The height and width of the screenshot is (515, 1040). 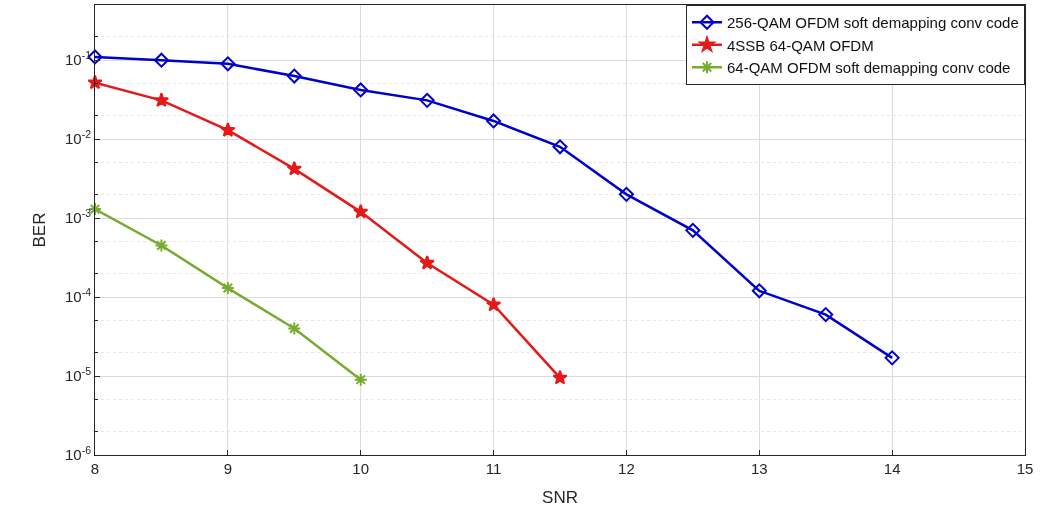 What do you see at coordinates (78, 453) in the screenshot?
I see `y-tick-label: 10$^{-6}$` at bounding box center [78, 453].